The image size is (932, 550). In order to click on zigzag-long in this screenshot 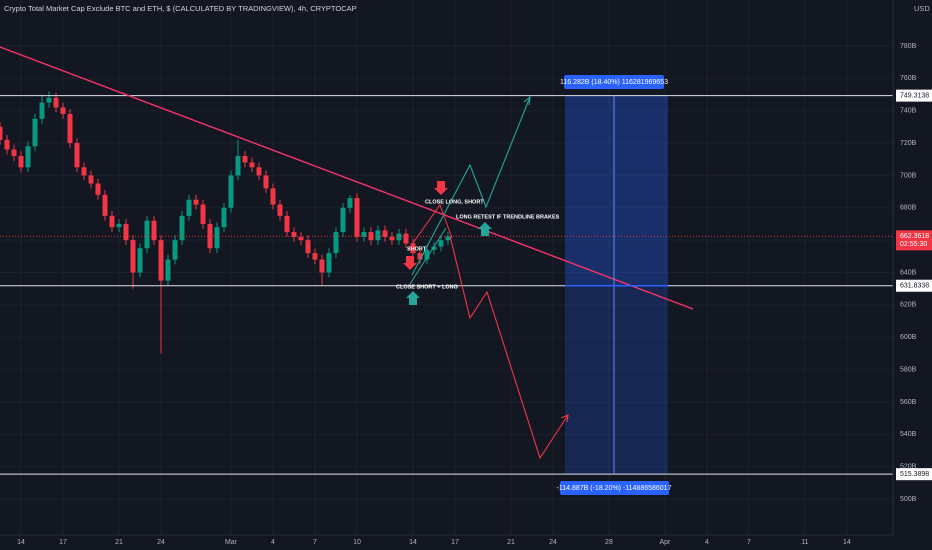, I will do `click(428, 256)`.